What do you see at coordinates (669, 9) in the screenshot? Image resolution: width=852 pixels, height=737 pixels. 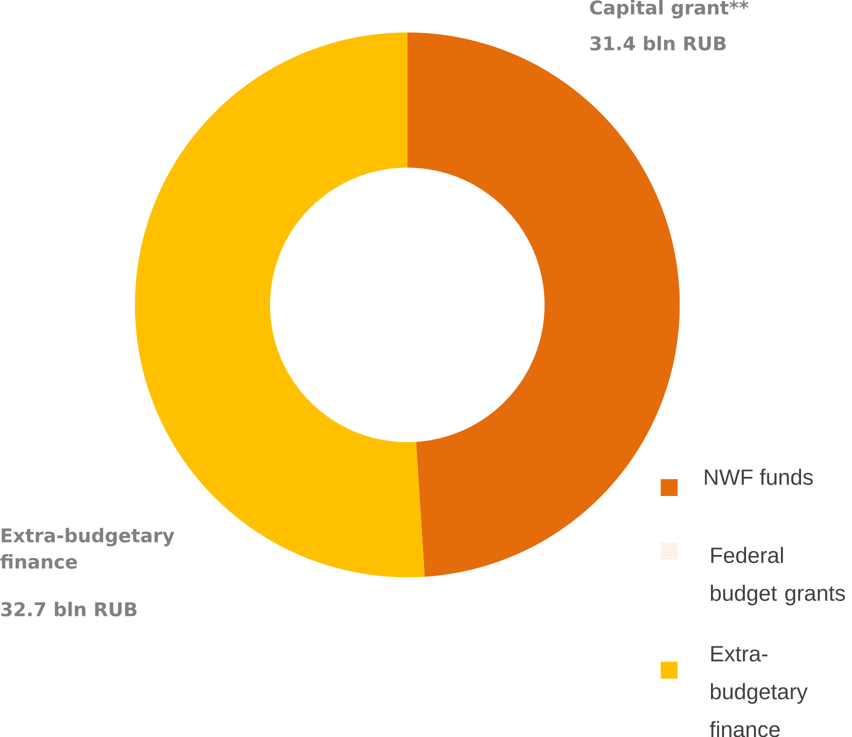 I see `text: Capital grant**` at bounding box center [669, 9].